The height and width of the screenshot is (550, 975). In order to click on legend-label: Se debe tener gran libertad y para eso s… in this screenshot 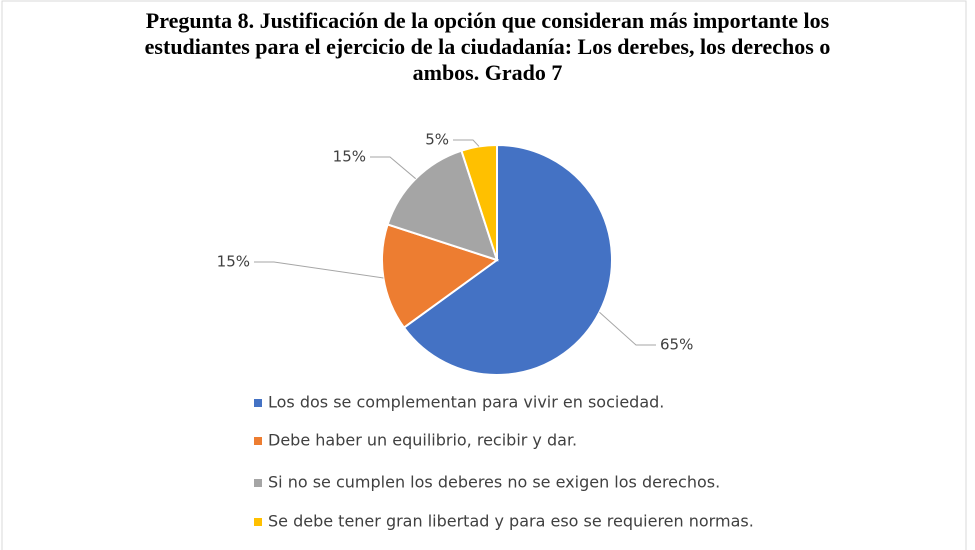, I will do `click(511, 521)`.